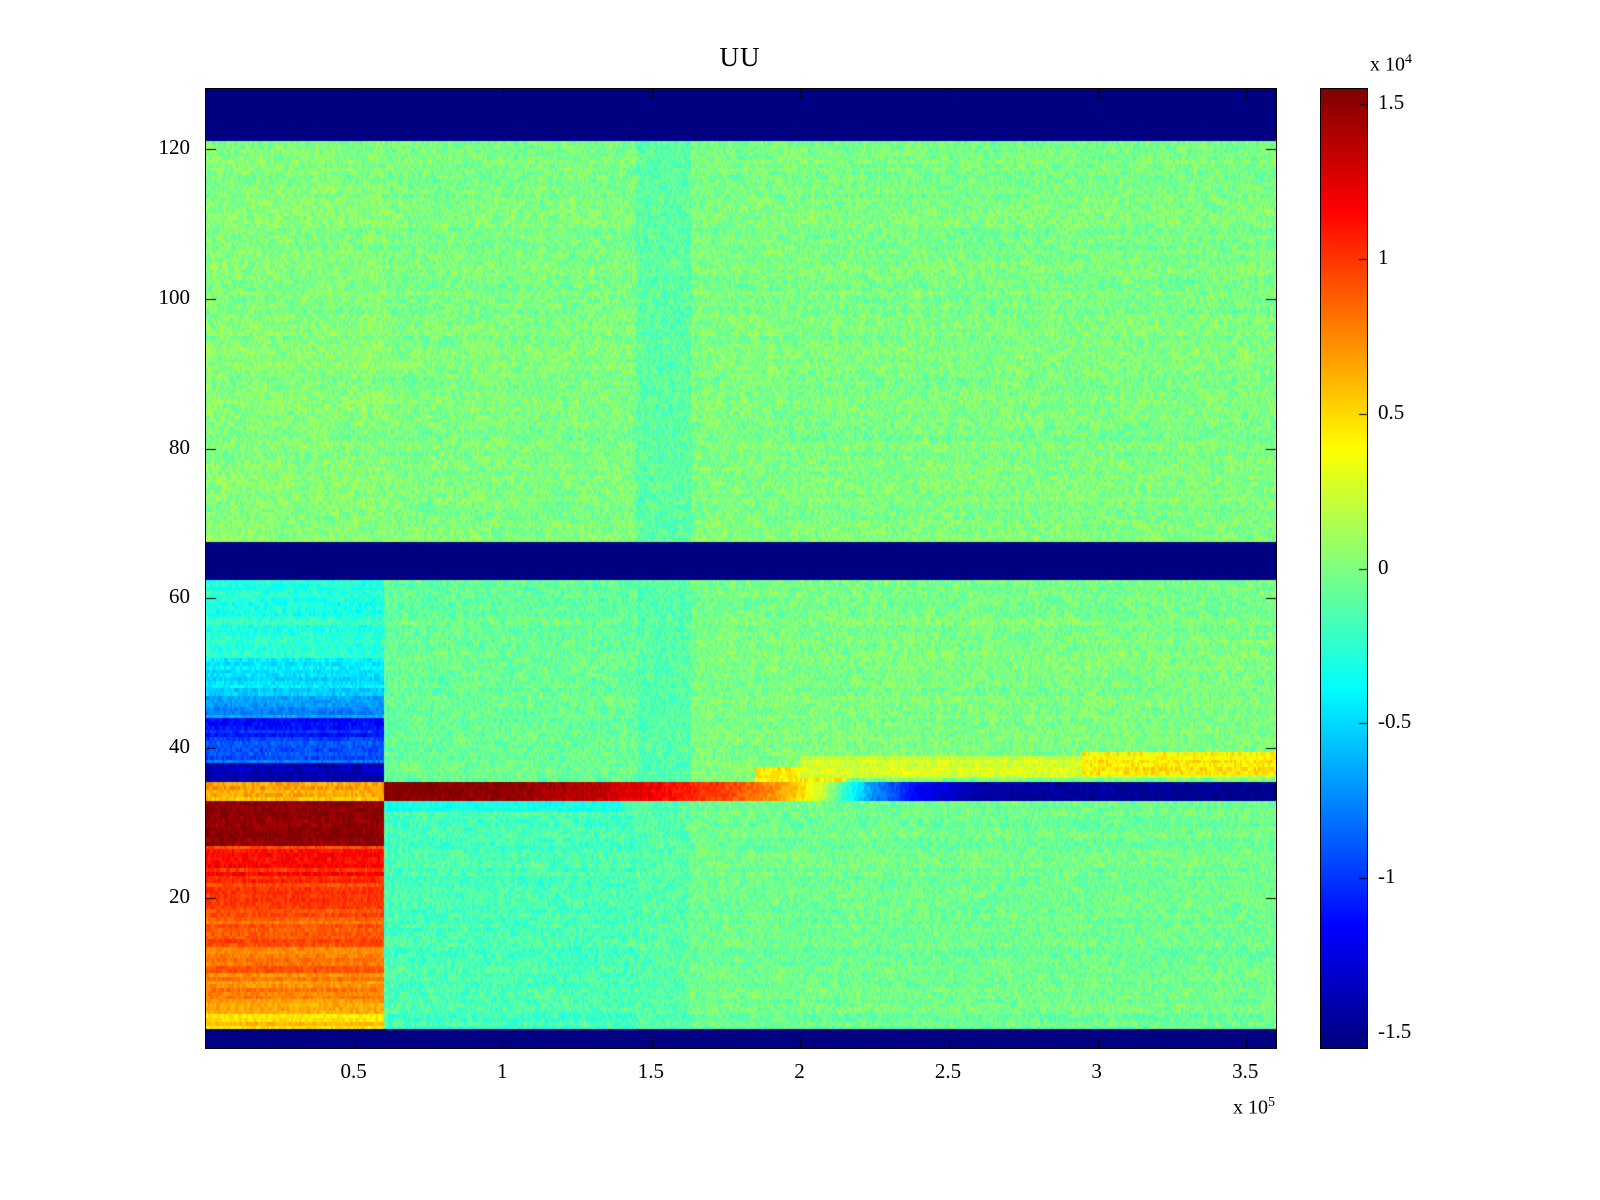  What do you see at coordinates (650, 1071) in the screenshot?
I see `x-tick-label: 1.5` at bounding box center [650, 1071].